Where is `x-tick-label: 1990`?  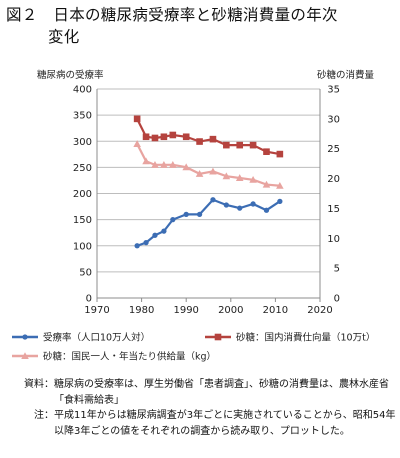 x-tick-label: 1990 is located at coordinates (185, 310).